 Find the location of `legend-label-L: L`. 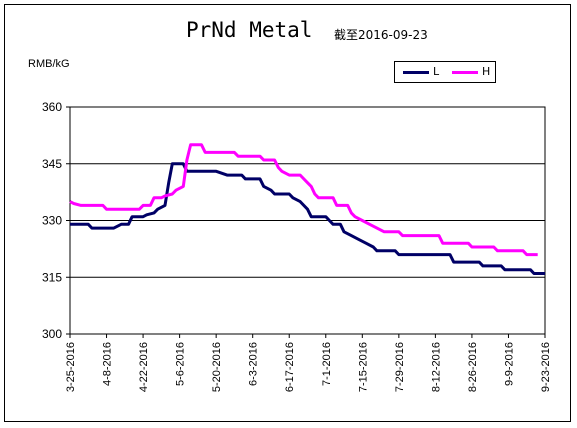

legend-label-L: L is located at coordinates (436, 71).